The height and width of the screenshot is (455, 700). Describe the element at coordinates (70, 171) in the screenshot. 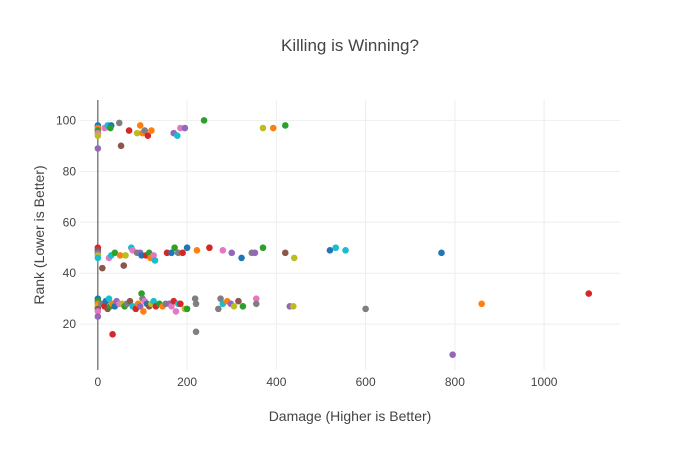

I see `y-tick-label: 80` at that location.